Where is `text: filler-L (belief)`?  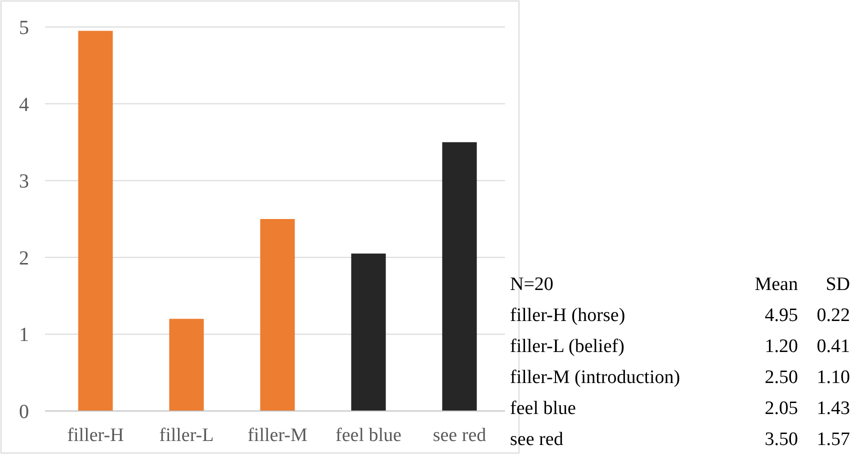
text: filler-L (belief) is located at coordinates (567, 346).